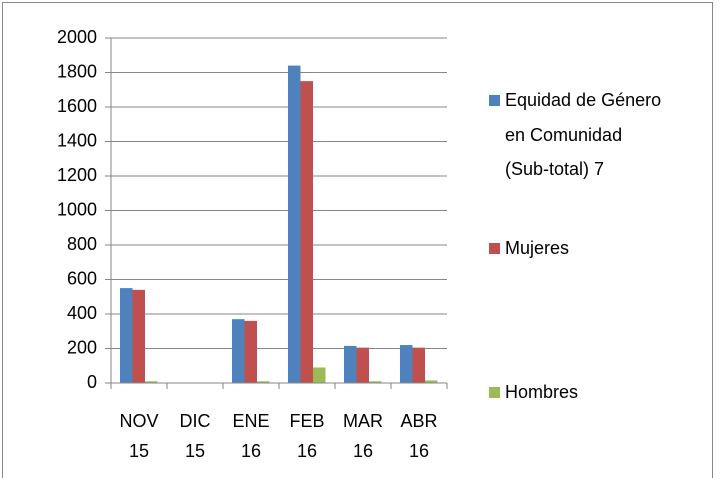  I want to click on y-tick-label: 1400, so click(77, 140).